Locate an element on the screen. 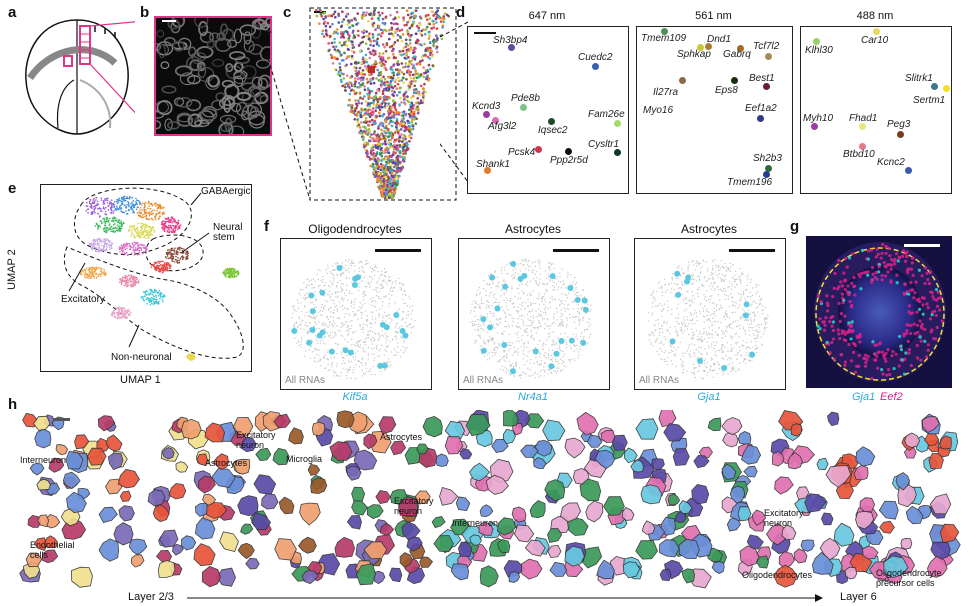  rna-map-3: All RNAs is located at coordinates (710, 314).